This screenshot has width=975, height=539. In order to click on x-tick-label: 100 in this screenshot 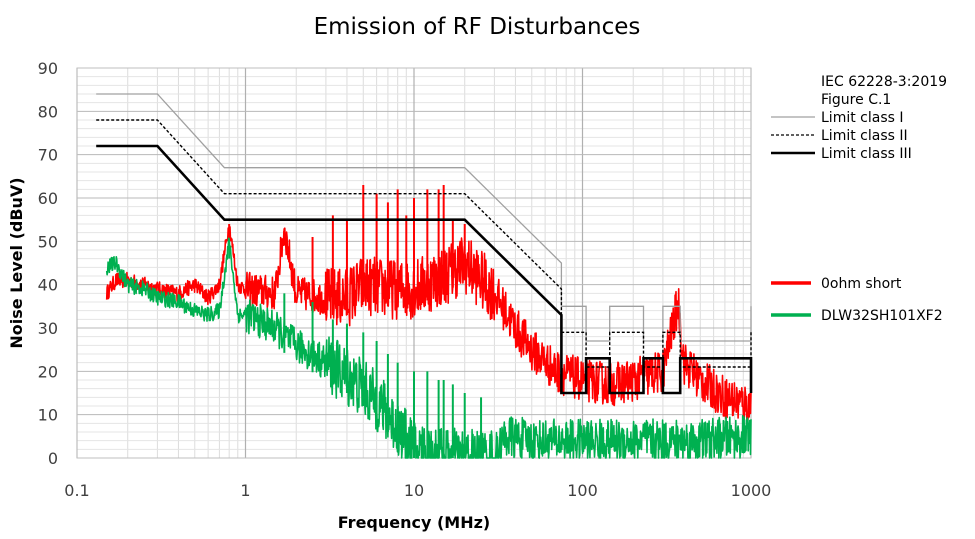, I will do `click(582, 490)`.